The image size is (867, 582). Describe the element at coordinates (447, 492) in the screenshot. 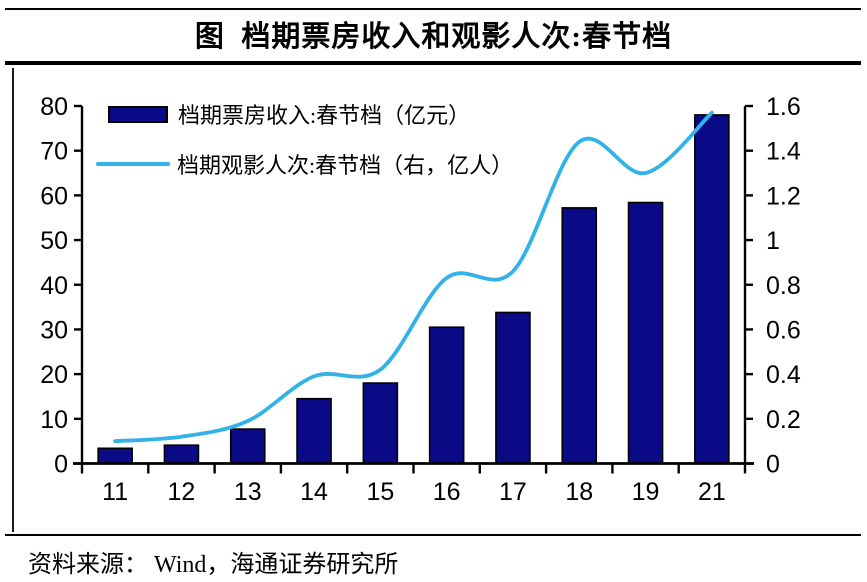

I see `x-axis-label: 16` at that location.